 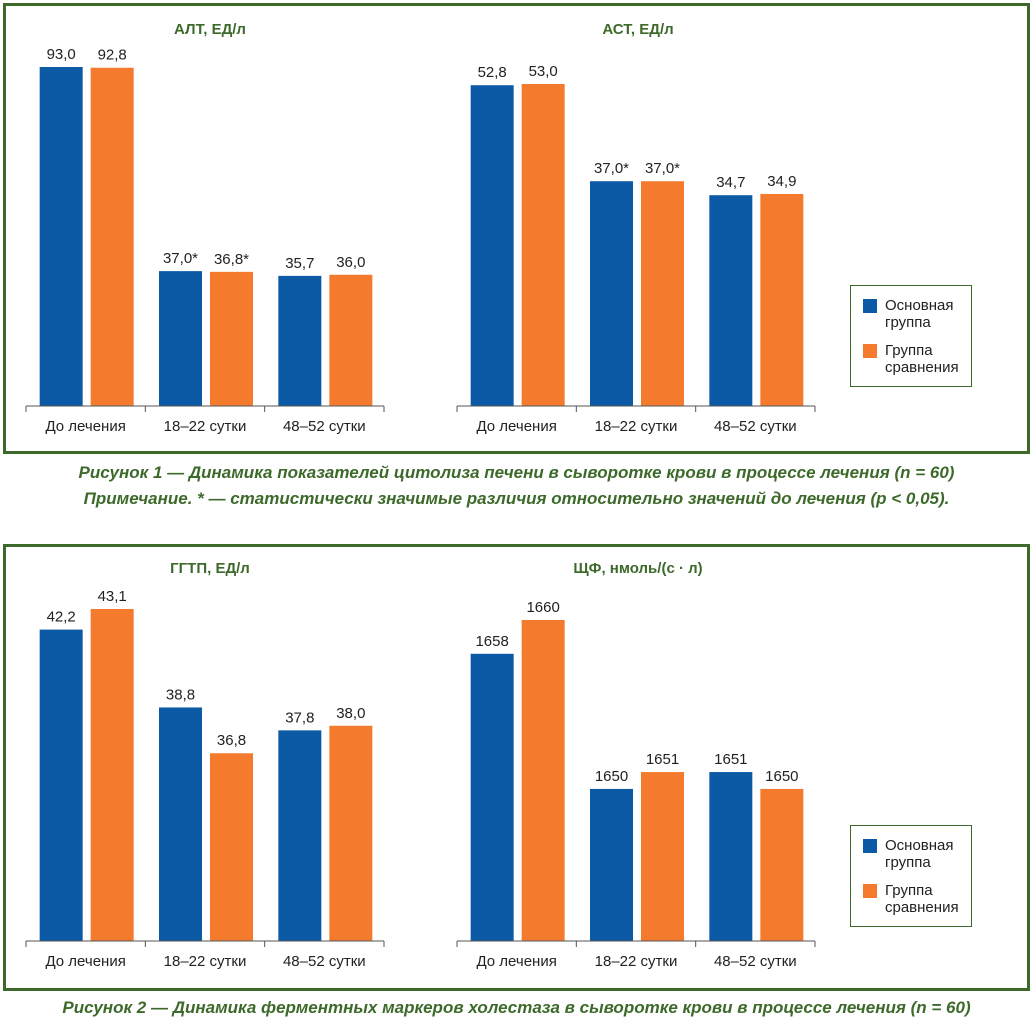 What do you see at coordinates (299, 717) in the screenshot?
I see `data-label: 37,8` at bounding box center [299, 717].